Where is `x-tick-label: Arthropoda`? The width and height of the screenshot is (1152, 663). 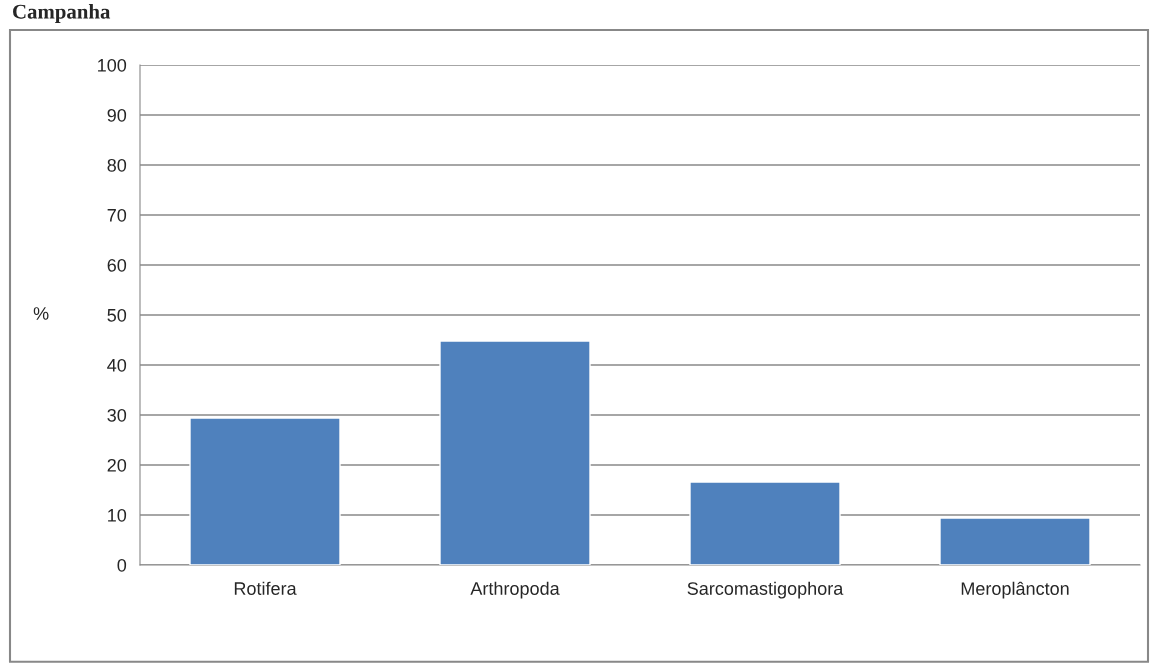 x-tick-label: Arthropoda is located at coordinates (515, 590).